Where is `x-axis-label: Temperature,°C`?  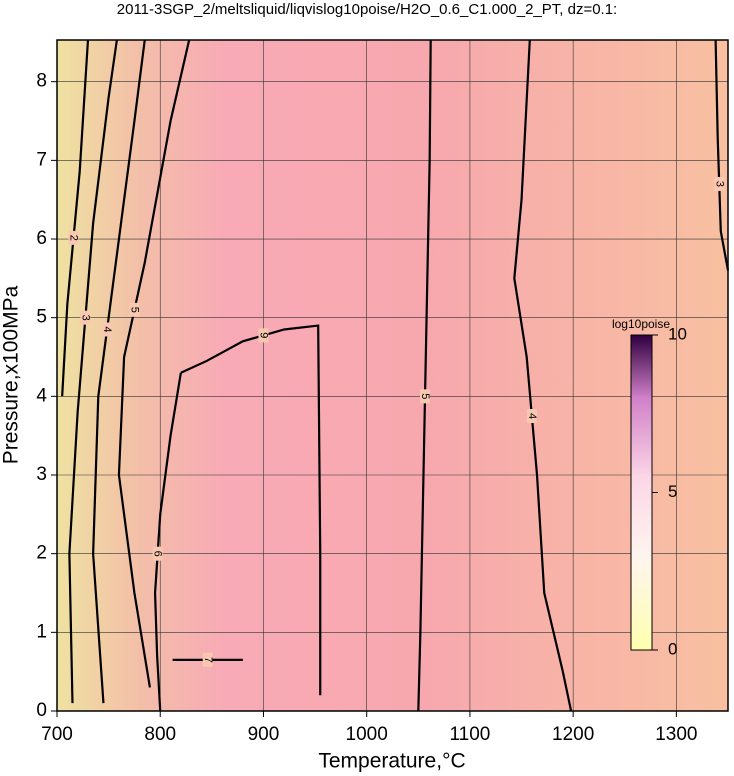 x-axis-label: Temperature,°C is located at coordinates (391, 761).